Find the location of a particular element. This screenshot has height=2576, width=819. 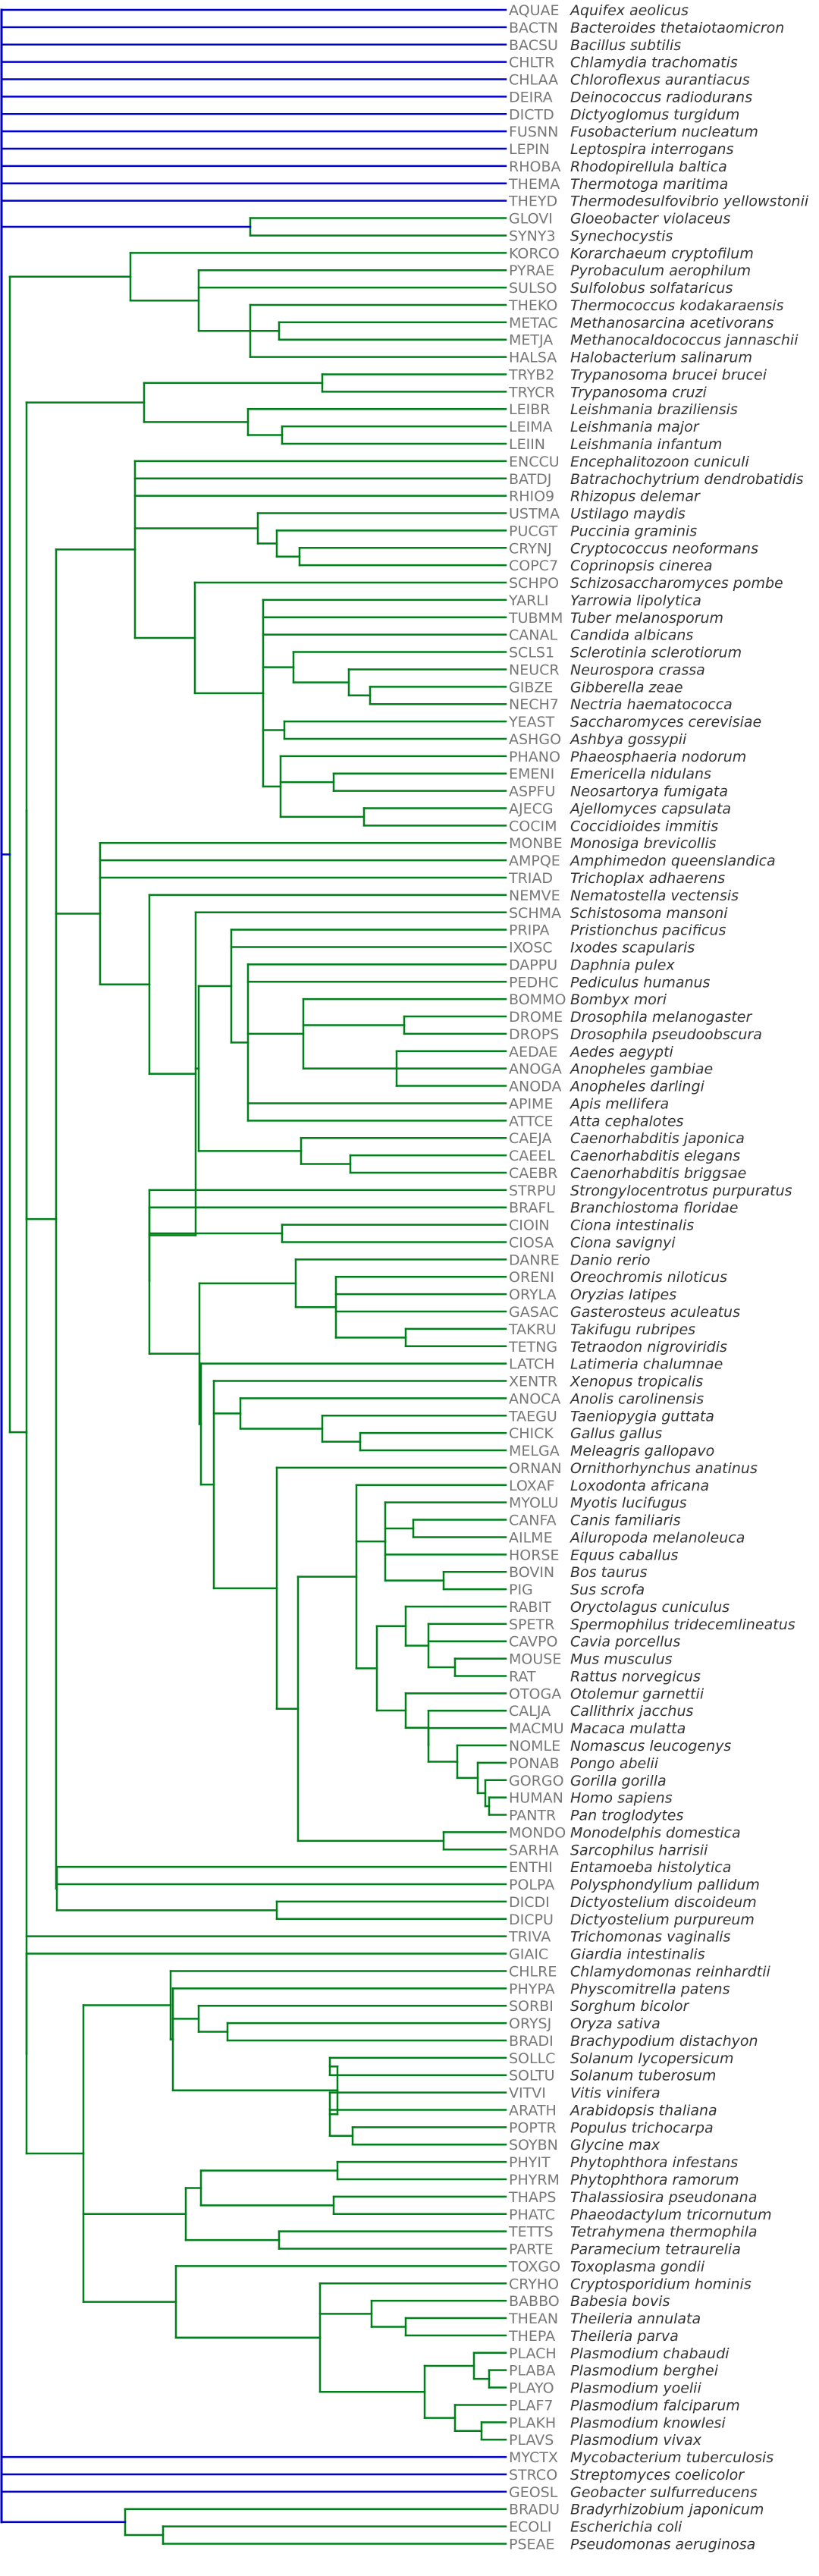

leaf-species-name: Nematostella vectensis is located at coordinates (654, 895).